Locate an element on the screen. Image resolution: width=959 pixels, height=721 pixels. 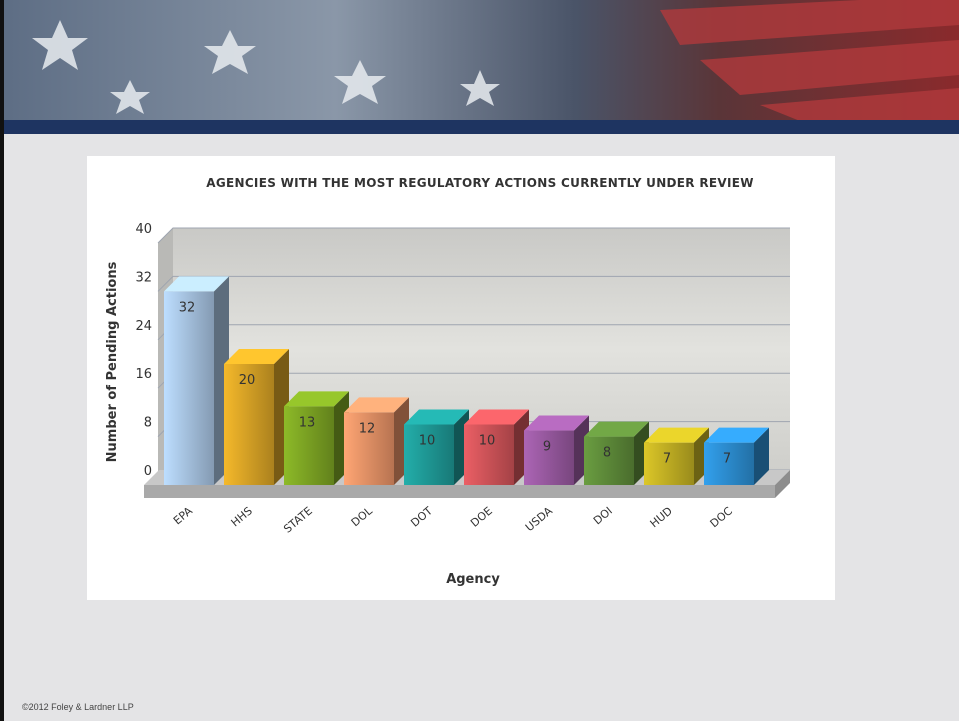
value-label: 8 is located at coordinates (607, 453).